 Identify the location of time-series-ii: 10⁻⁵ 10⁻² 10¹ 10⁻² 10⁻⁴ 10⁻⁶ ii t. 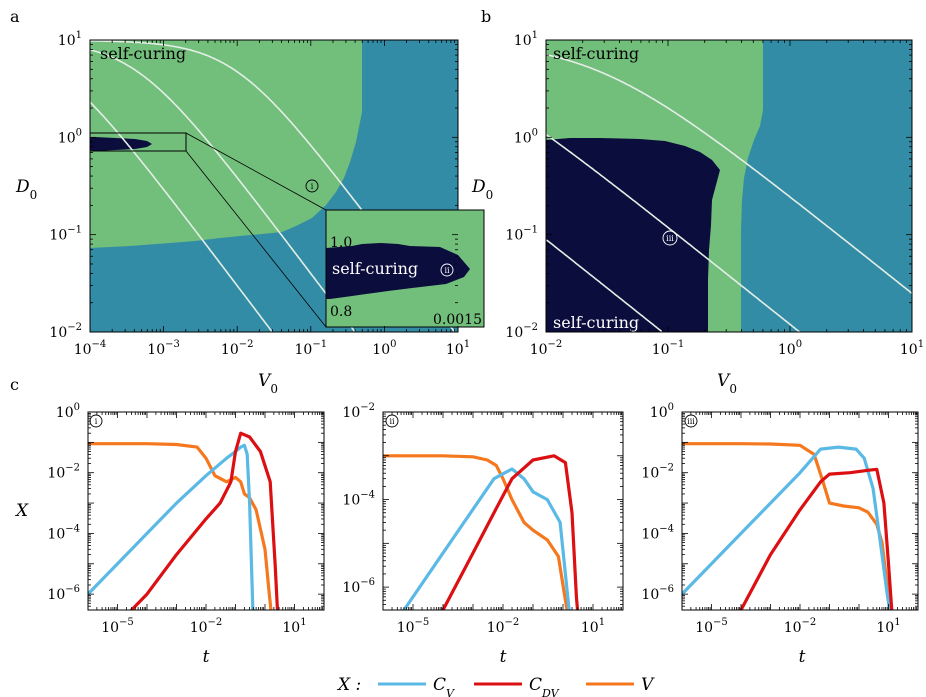
(483, 534).